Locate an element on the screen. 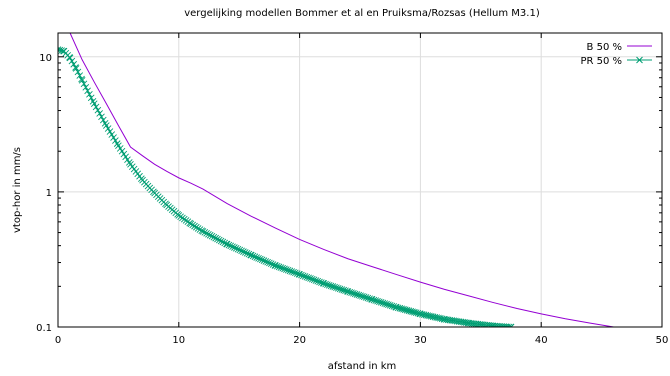 Image resolution: width=670 pixels, height=376 pixels. x-tick-label: 0 is located at coordinates (58, 340).